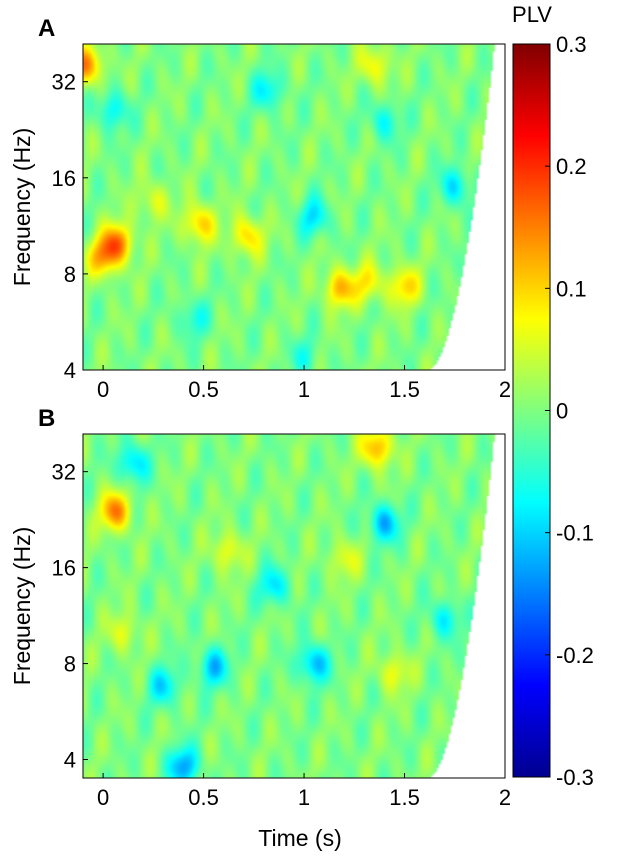 The width and height of the screenshot is (617, 862). Describe the element at coordinates (571, 288) in the screenshot. I see `colorbar-tick-label: 0.1` at that location.